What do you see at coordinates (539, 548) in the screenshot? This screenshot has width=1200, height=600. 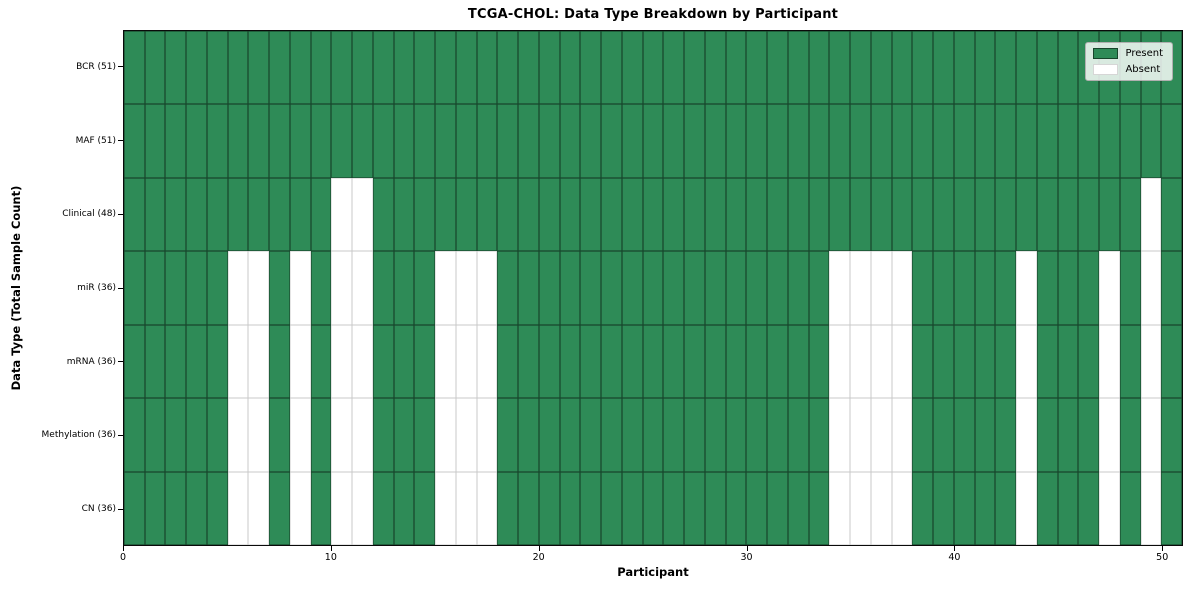 I see `x-tick-mark` at bounding box center [539, 548].